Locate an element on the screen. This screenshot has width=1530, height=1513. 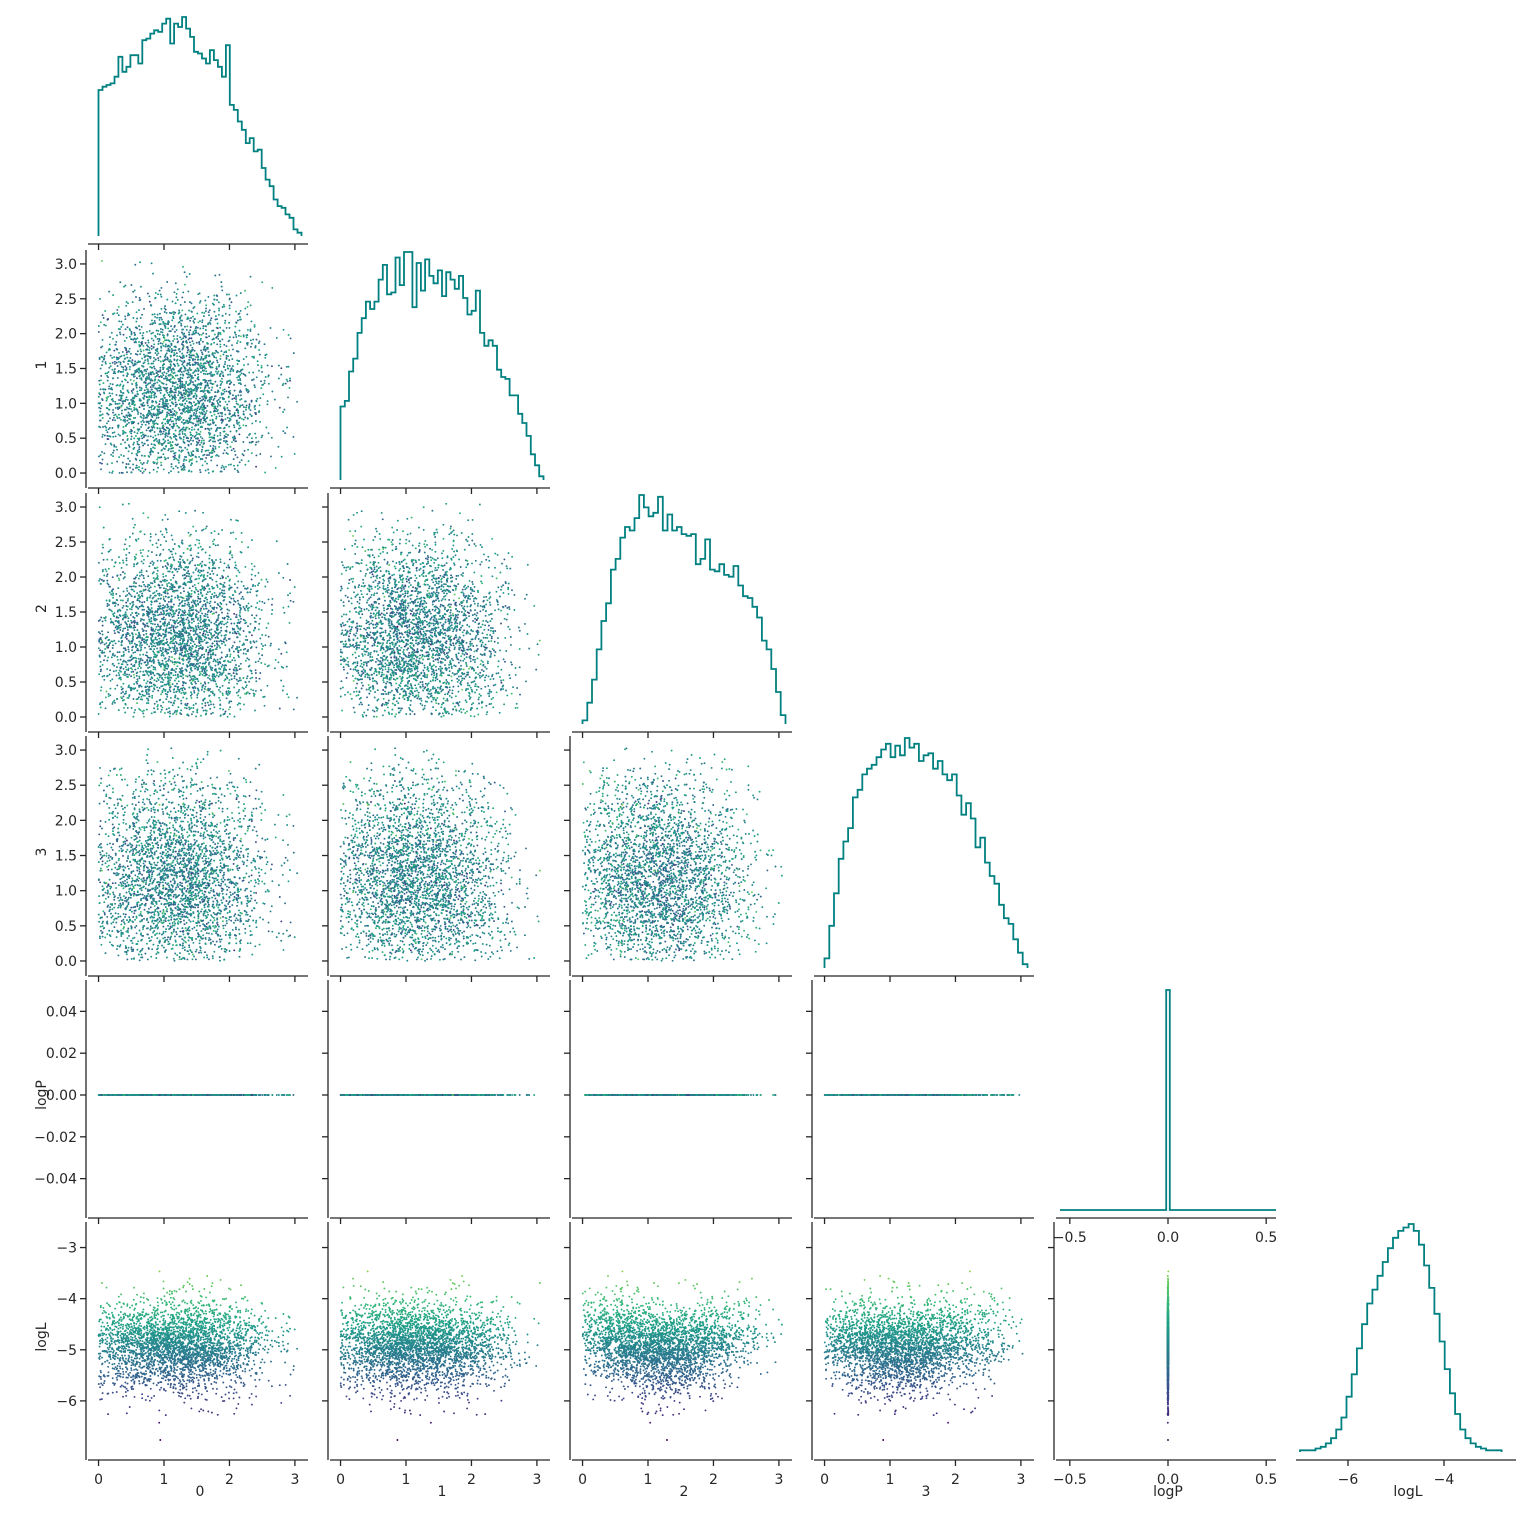
hist-step is located at coordinates (200, 126).